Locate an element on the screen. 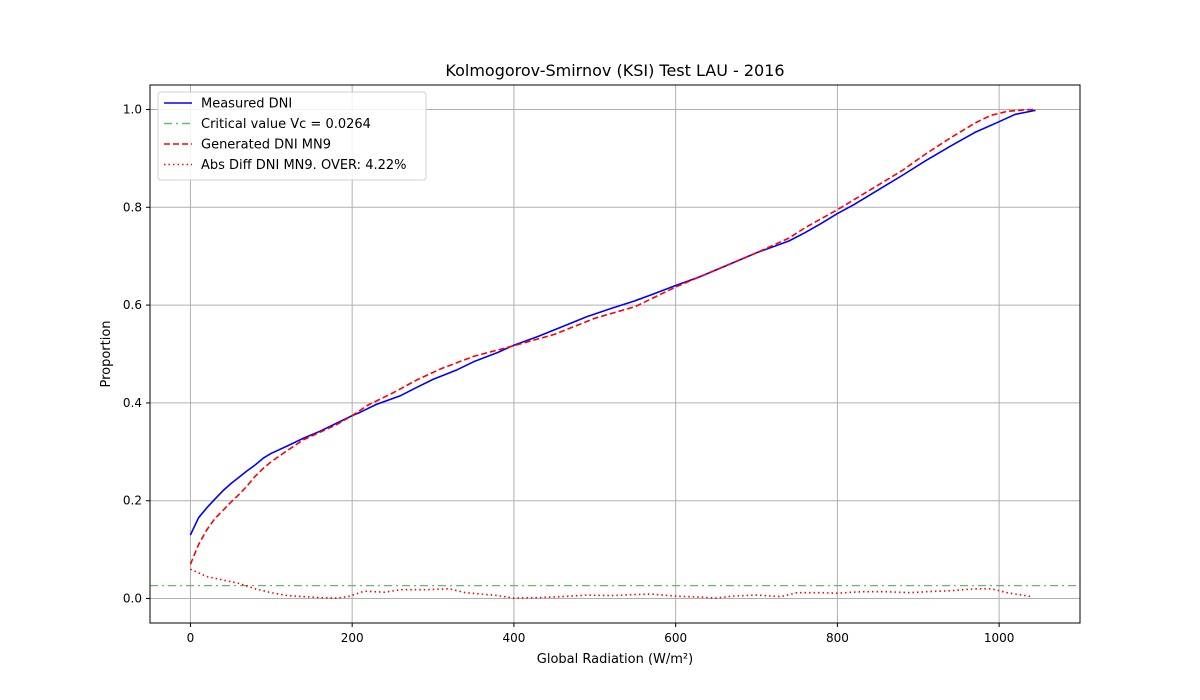 The width and height of the screenshot is (1200, 700). x-tick-label: 400 is located at coordinates (513, 638).